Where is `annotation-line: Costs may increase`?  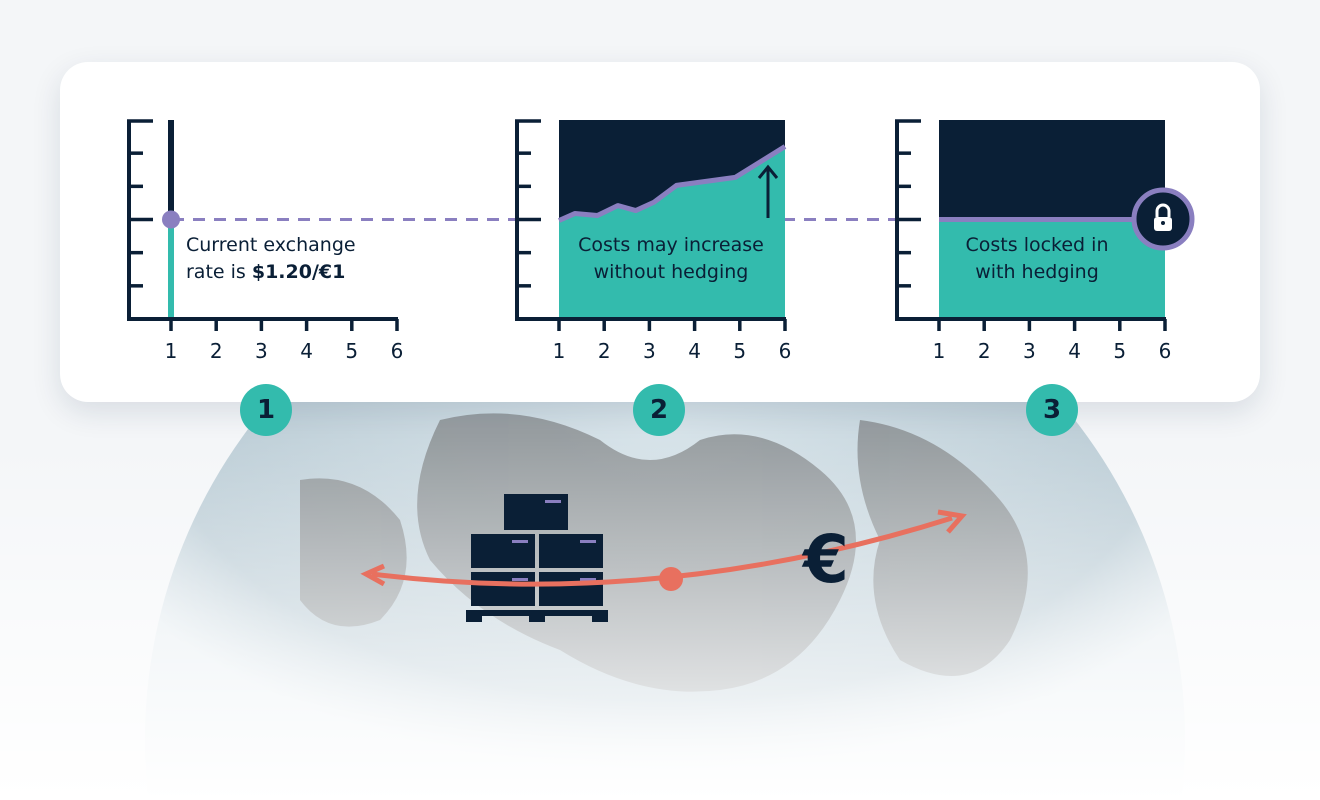 annotation-line: Costs may increase is located at coordinates (671, 245).